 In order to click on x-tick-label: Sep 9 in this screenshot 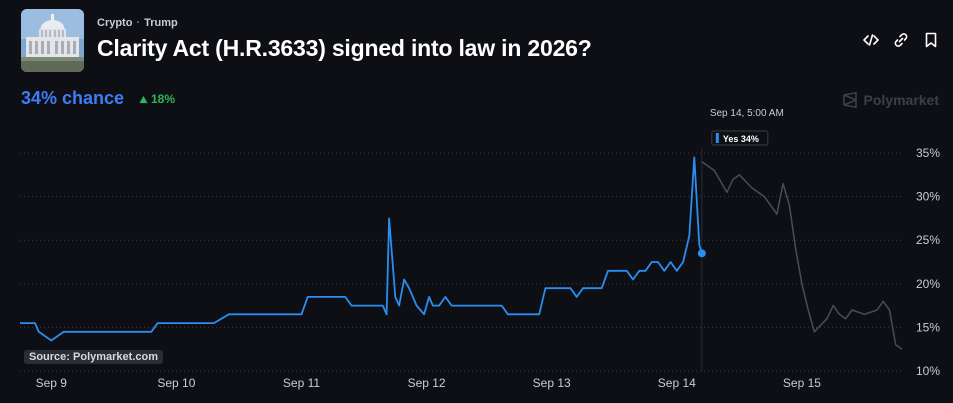, I will do `click(52, 383)`.